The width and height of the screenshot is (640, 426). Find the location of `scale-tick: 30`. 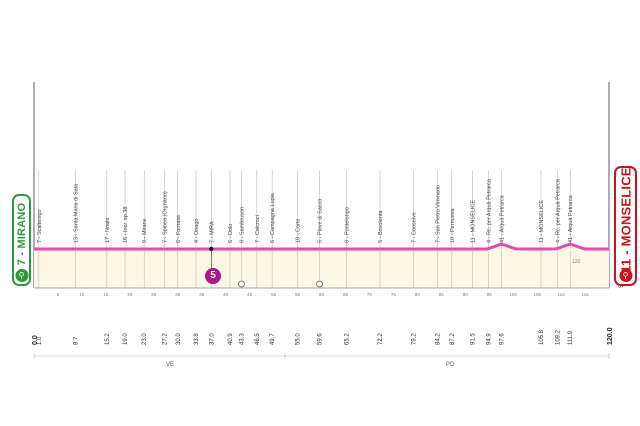

scale-tick: 30 is located at coordinates (178, 294).